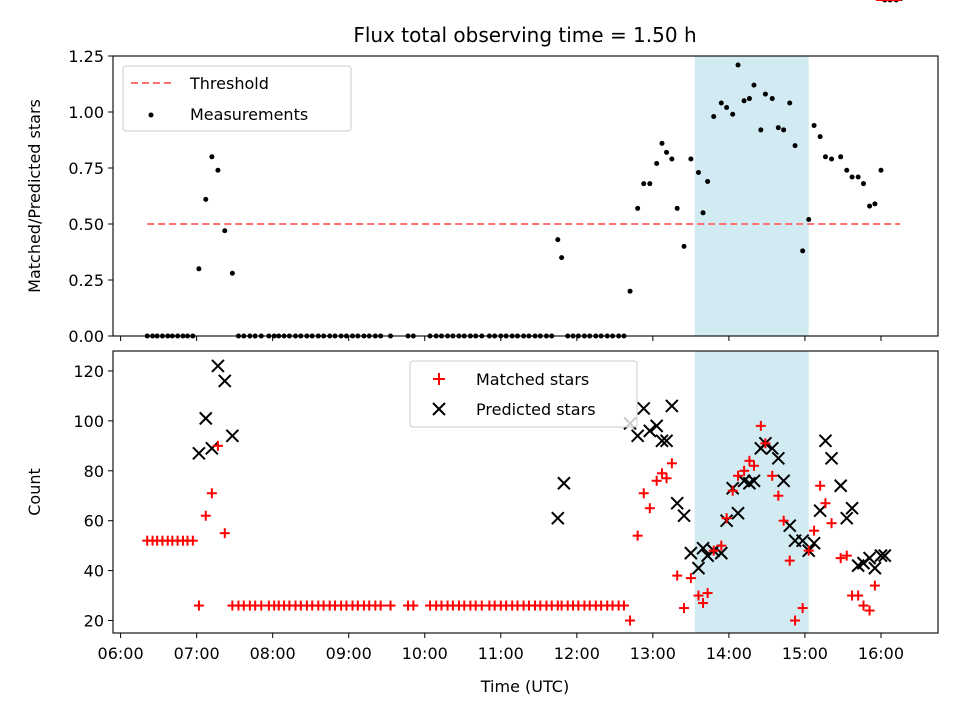 The image size is (960, 720). What do you see at coordinates (524, 686) in the screenshot?
I see `x-axis-label: Time (UTC)` at bounding box center [524, 686].